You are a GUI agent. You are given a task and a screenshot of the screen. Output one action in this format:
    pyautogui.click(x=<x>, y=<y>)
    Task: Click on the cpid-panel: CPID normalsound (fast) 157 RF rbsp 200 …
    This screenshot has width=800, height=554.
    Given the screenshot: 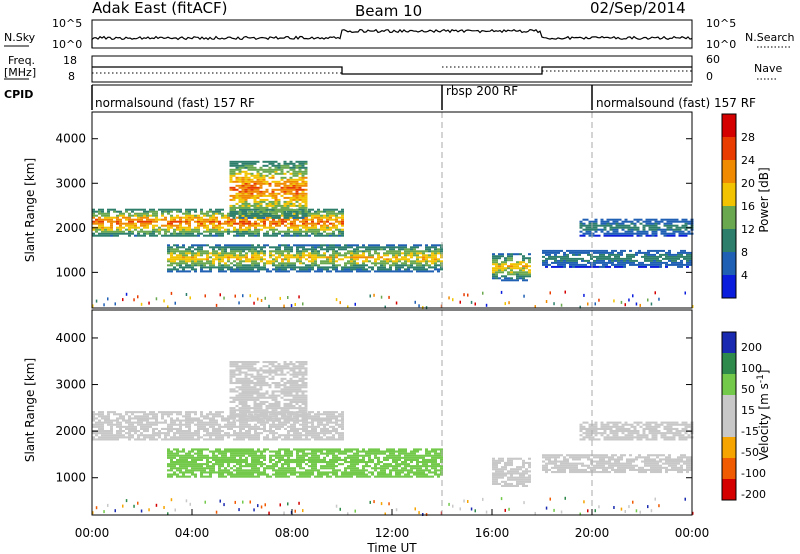 What is the action you would take?
    pyautogui.click(x=380, y=97)
    